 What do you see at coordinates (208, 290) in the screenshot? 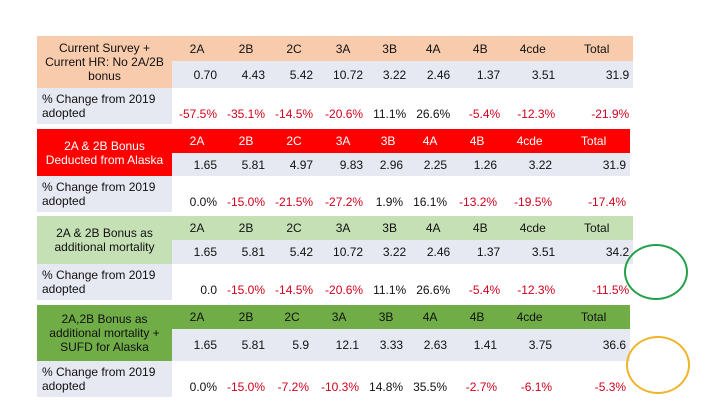
I see `region-change: 0.0` at bounding box center [208, 290].